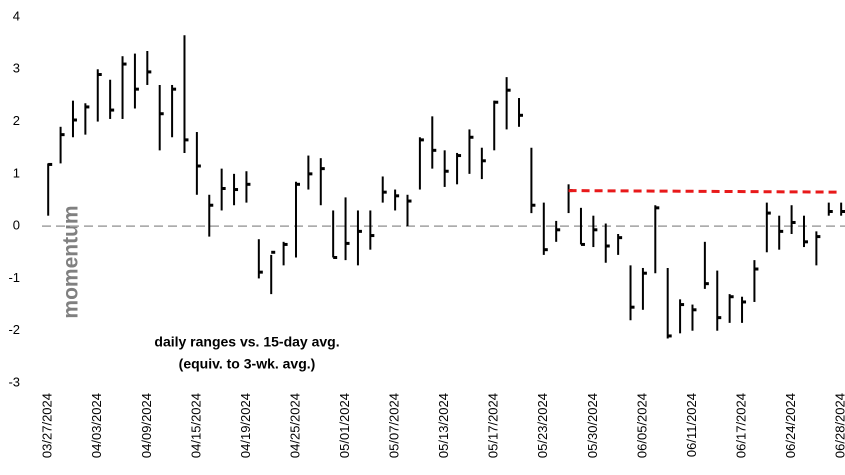  Describe the element at coordinates (96, 425) in the screenshot. I see `x-tick-label: 04/03/2024` at that location.